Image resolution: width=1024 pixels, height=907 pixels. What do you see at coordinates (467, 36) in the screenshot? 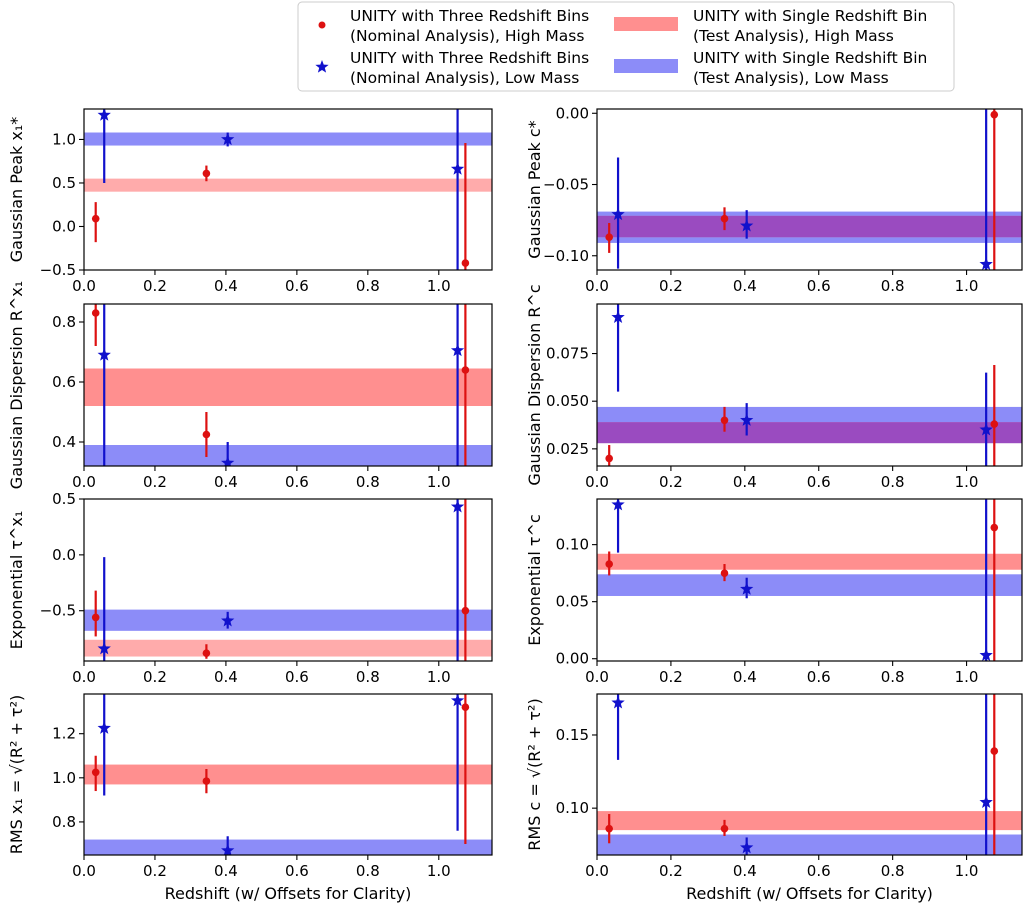
I see `legend-label-high-mass-bins-line2: (Nominal Analysis), High Mass` at bounding box center [467, 36].